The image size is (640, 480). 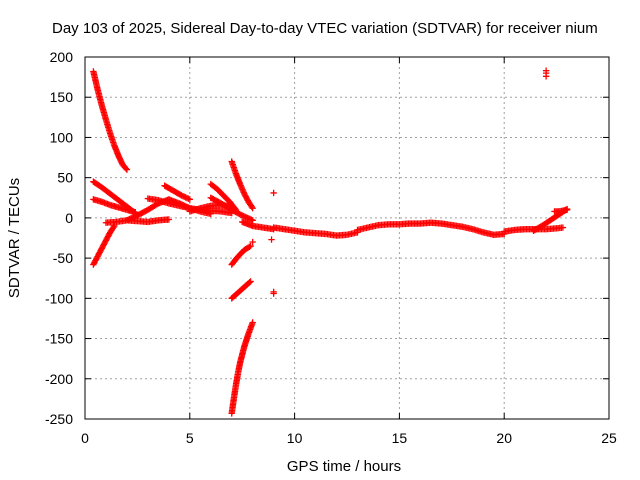 What do you see at coordinates (609, 438) in the screenshot?
I see `x-tick-label: 25` at bounding box center [609, 438].